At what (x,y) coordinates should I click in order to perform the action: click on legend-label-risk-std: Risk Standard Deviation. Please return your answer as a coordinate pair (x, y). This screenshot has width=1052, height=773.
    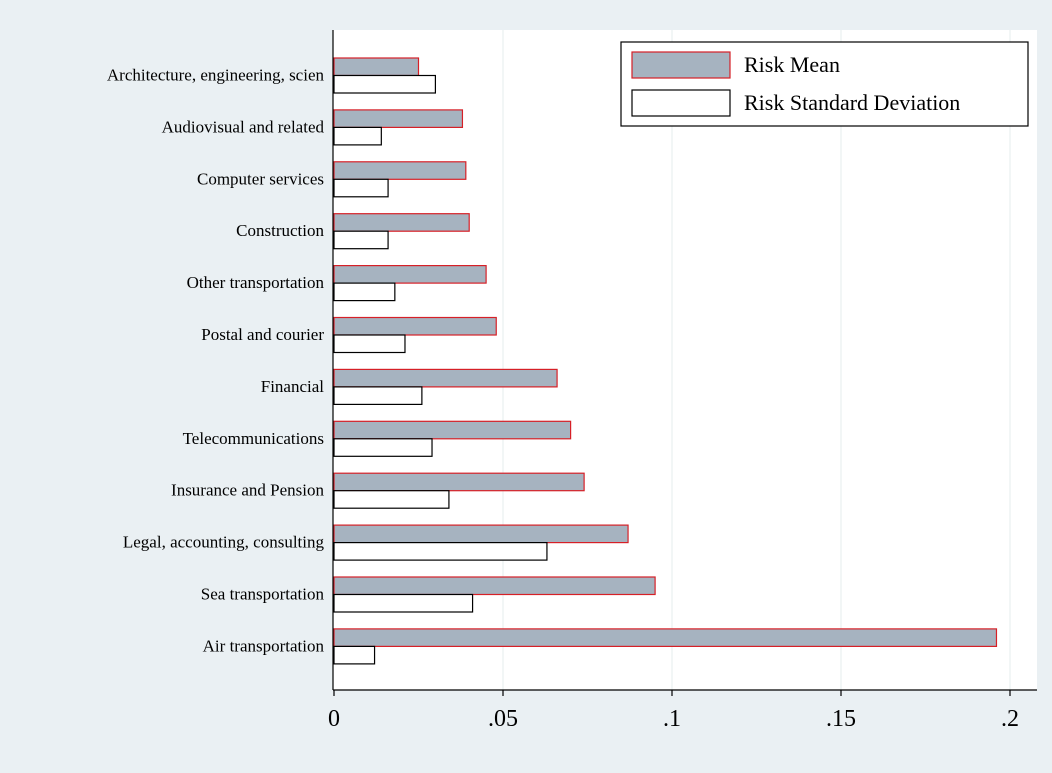
    Looking at the image, I should click on (852, 102).